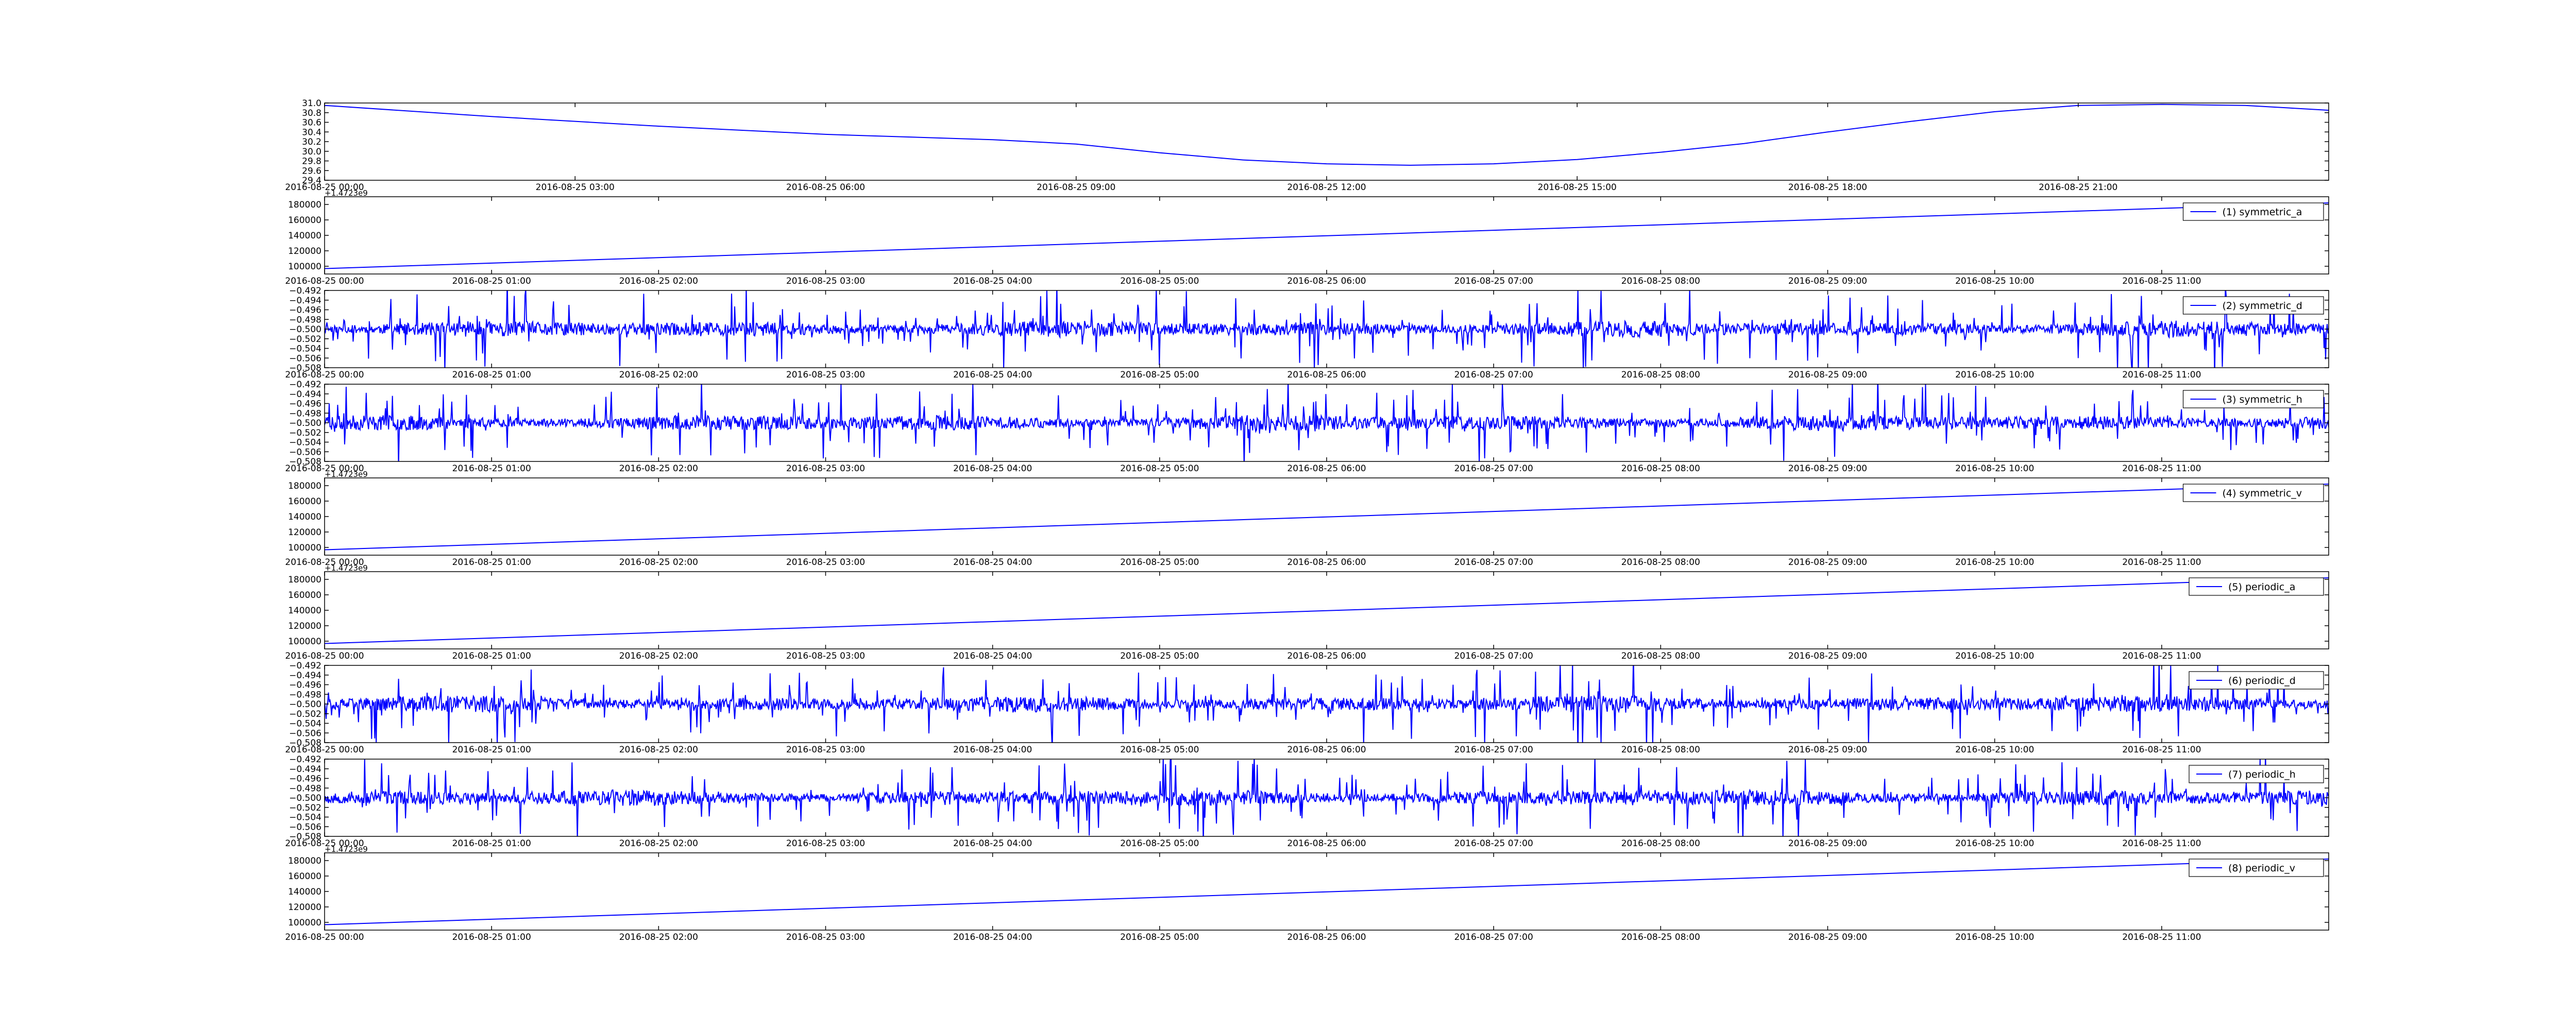 The height and width of the screenshot is (1030, 2576). Describe the element at coordinates (2253, 493) in the screenshot. I see `legend: (4) symmetric_v` at that location.